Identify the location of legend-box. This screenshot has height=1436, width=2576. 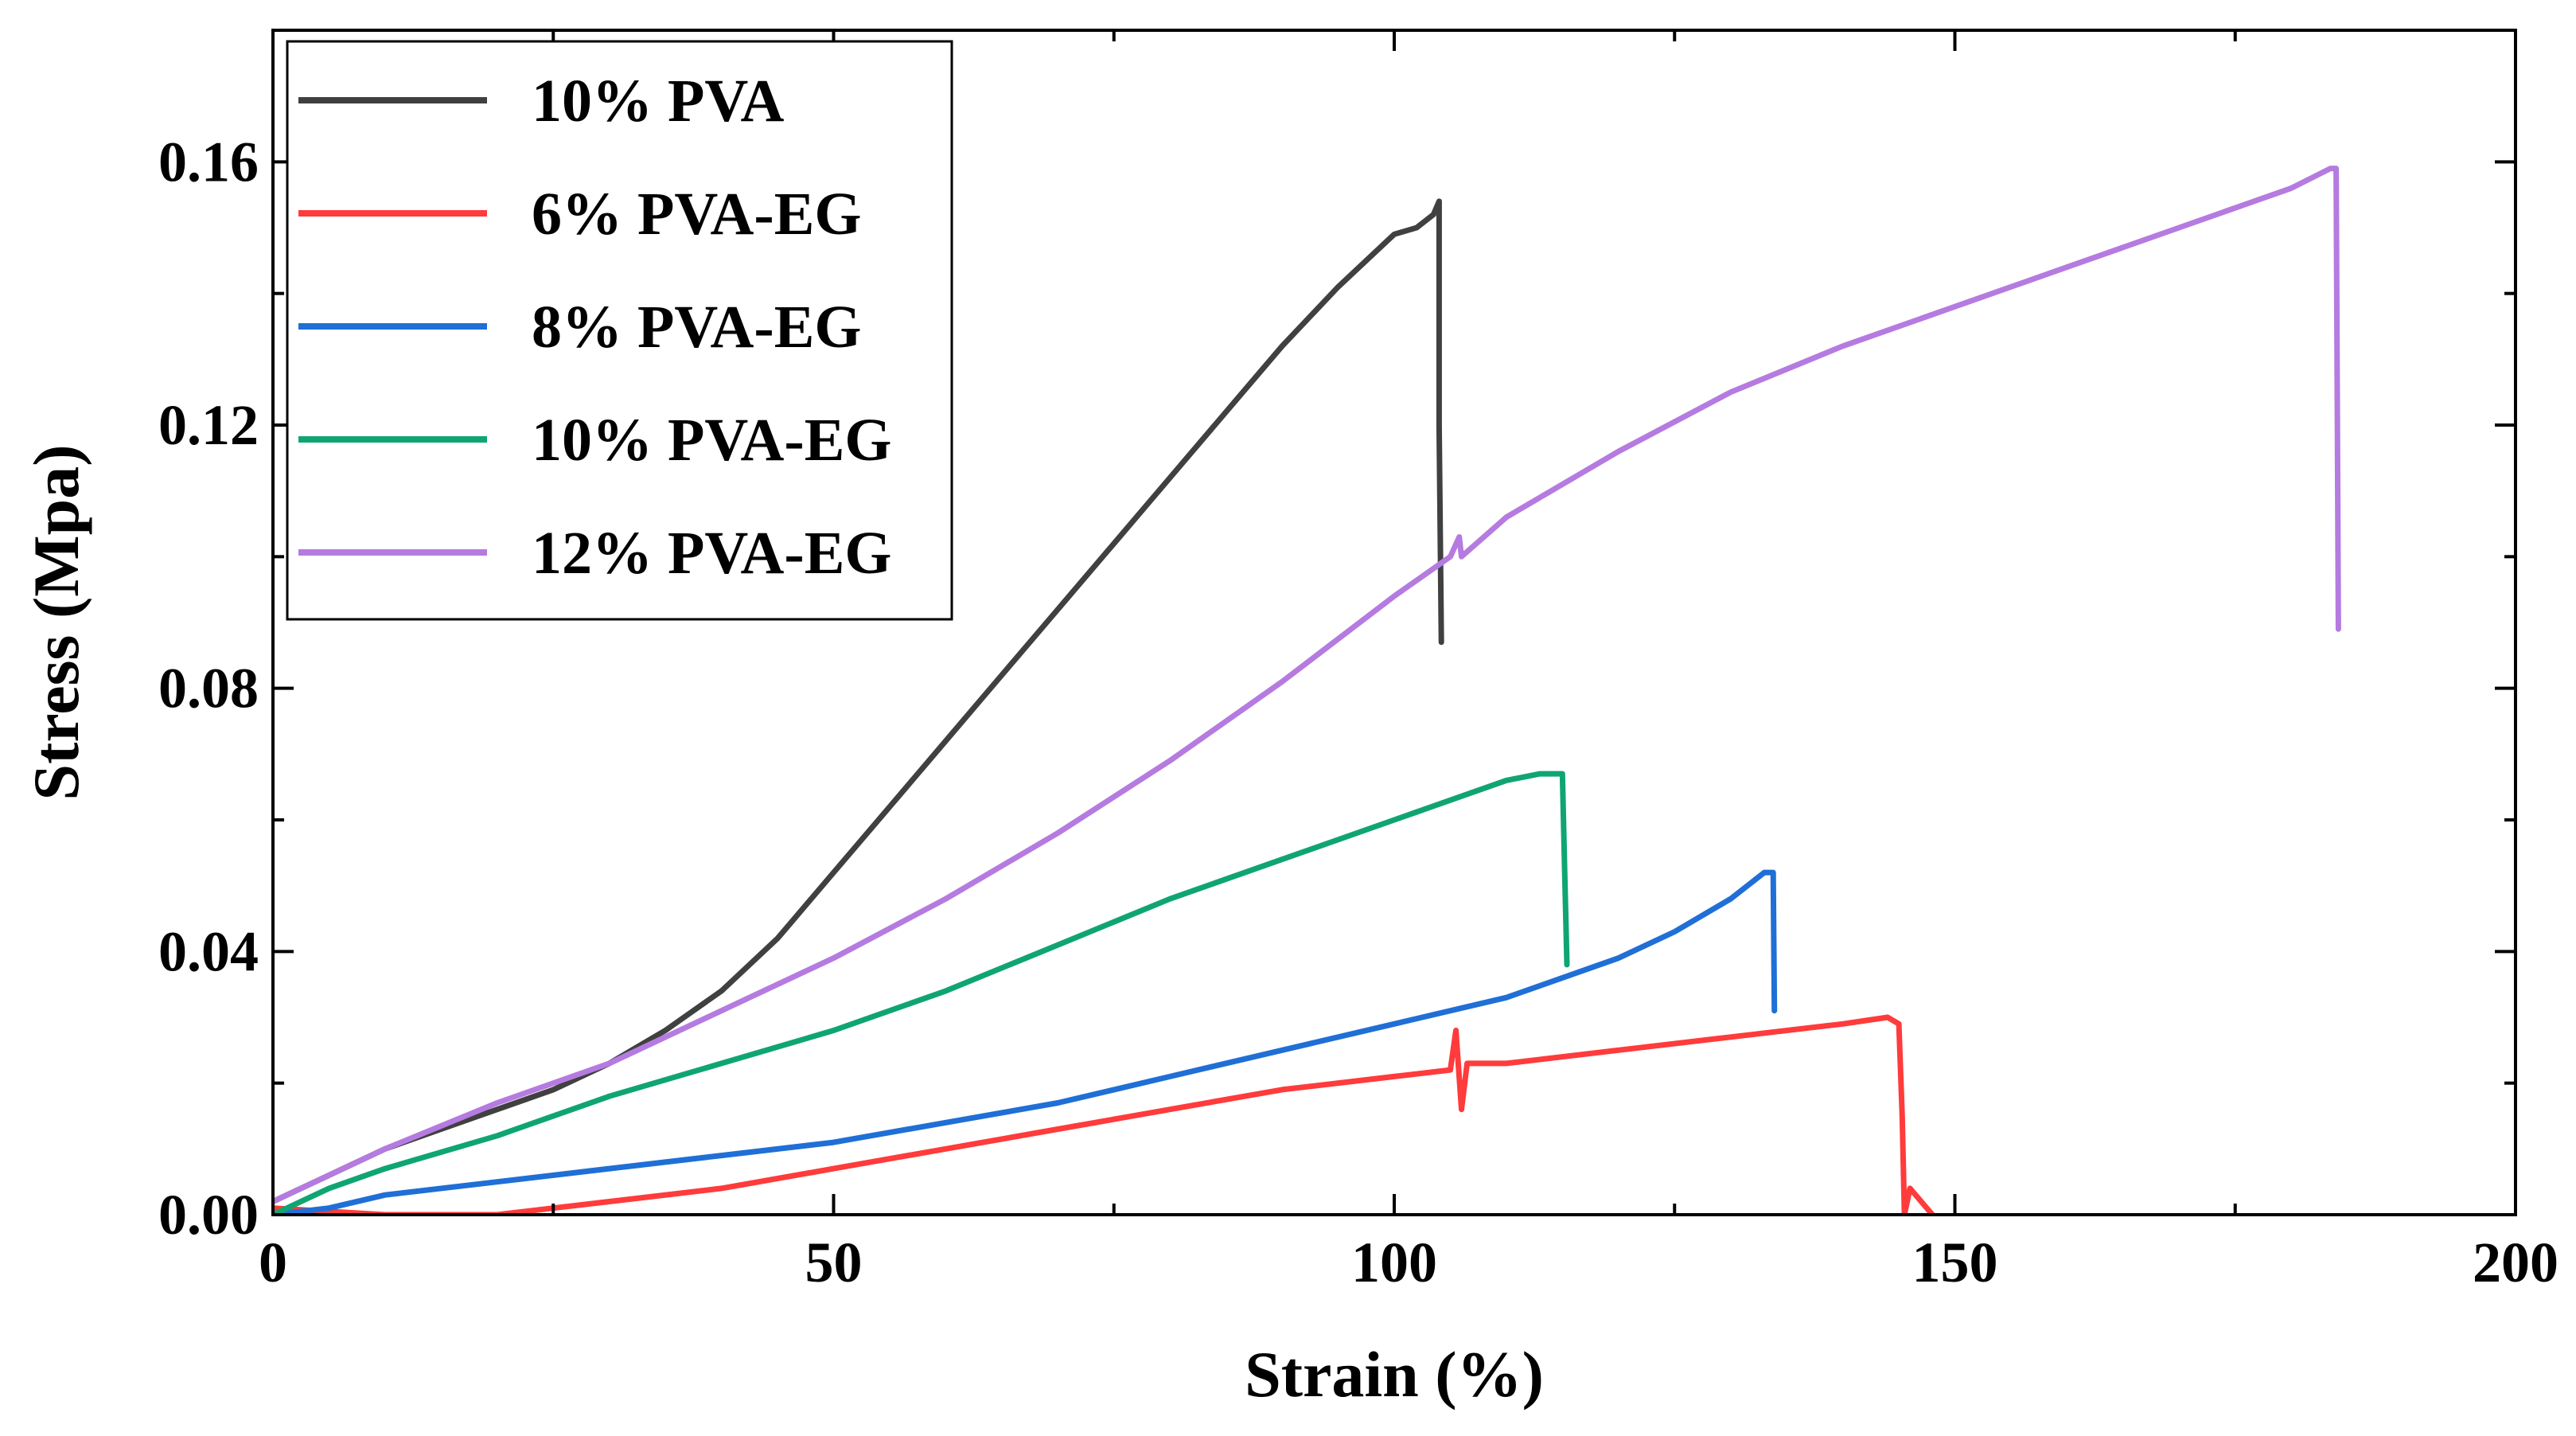
(619, 330).